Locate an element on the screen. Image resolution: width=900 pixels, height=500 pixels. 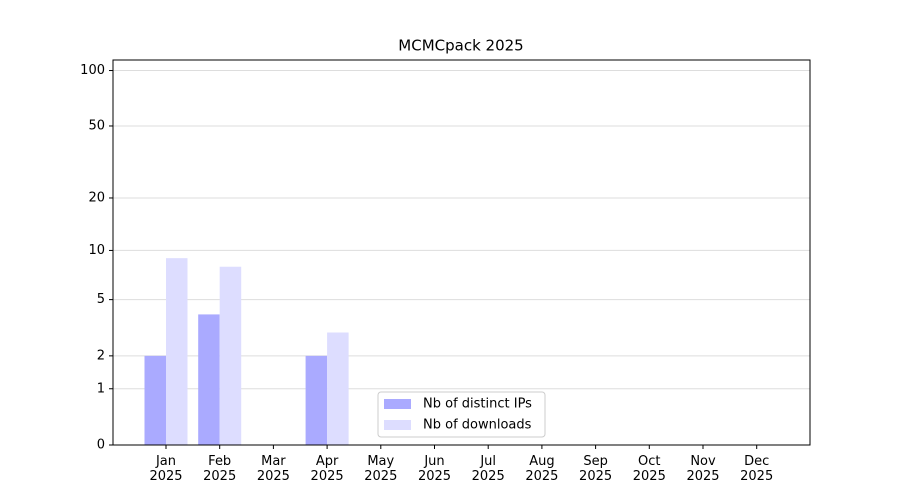
y-tick-label: 0 is located at coordinates (101, 445).